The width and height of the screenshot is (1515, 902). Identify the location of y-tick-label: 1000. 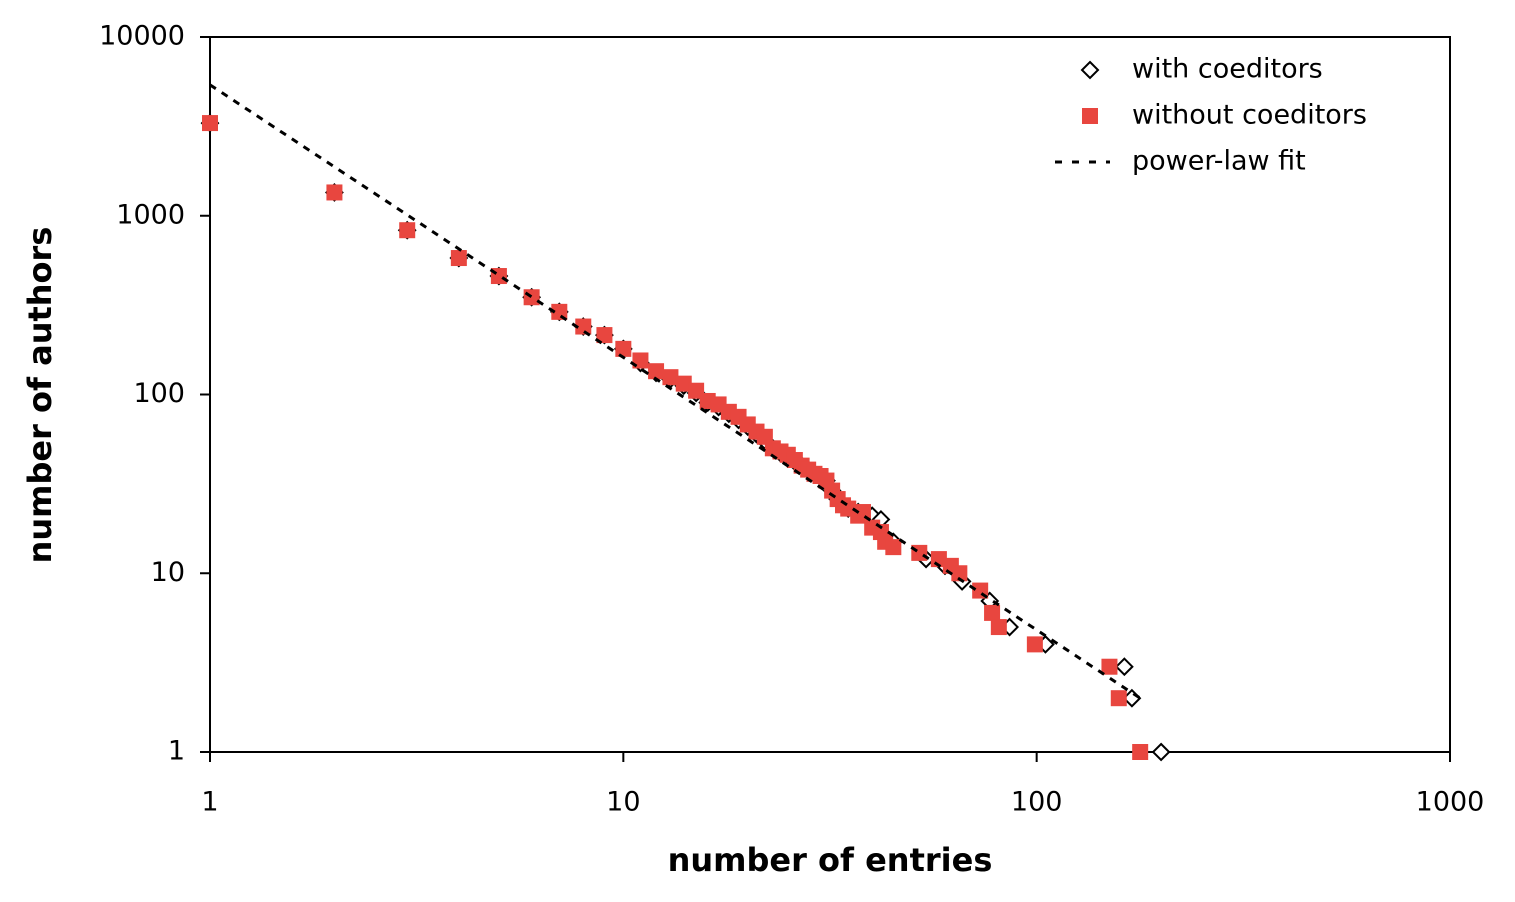
(150, 214).